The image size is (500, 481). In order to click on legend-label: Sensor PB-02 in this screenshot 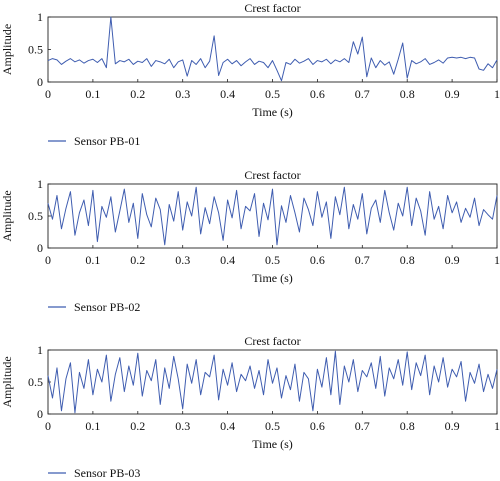, I will do `click(107, 307)`.